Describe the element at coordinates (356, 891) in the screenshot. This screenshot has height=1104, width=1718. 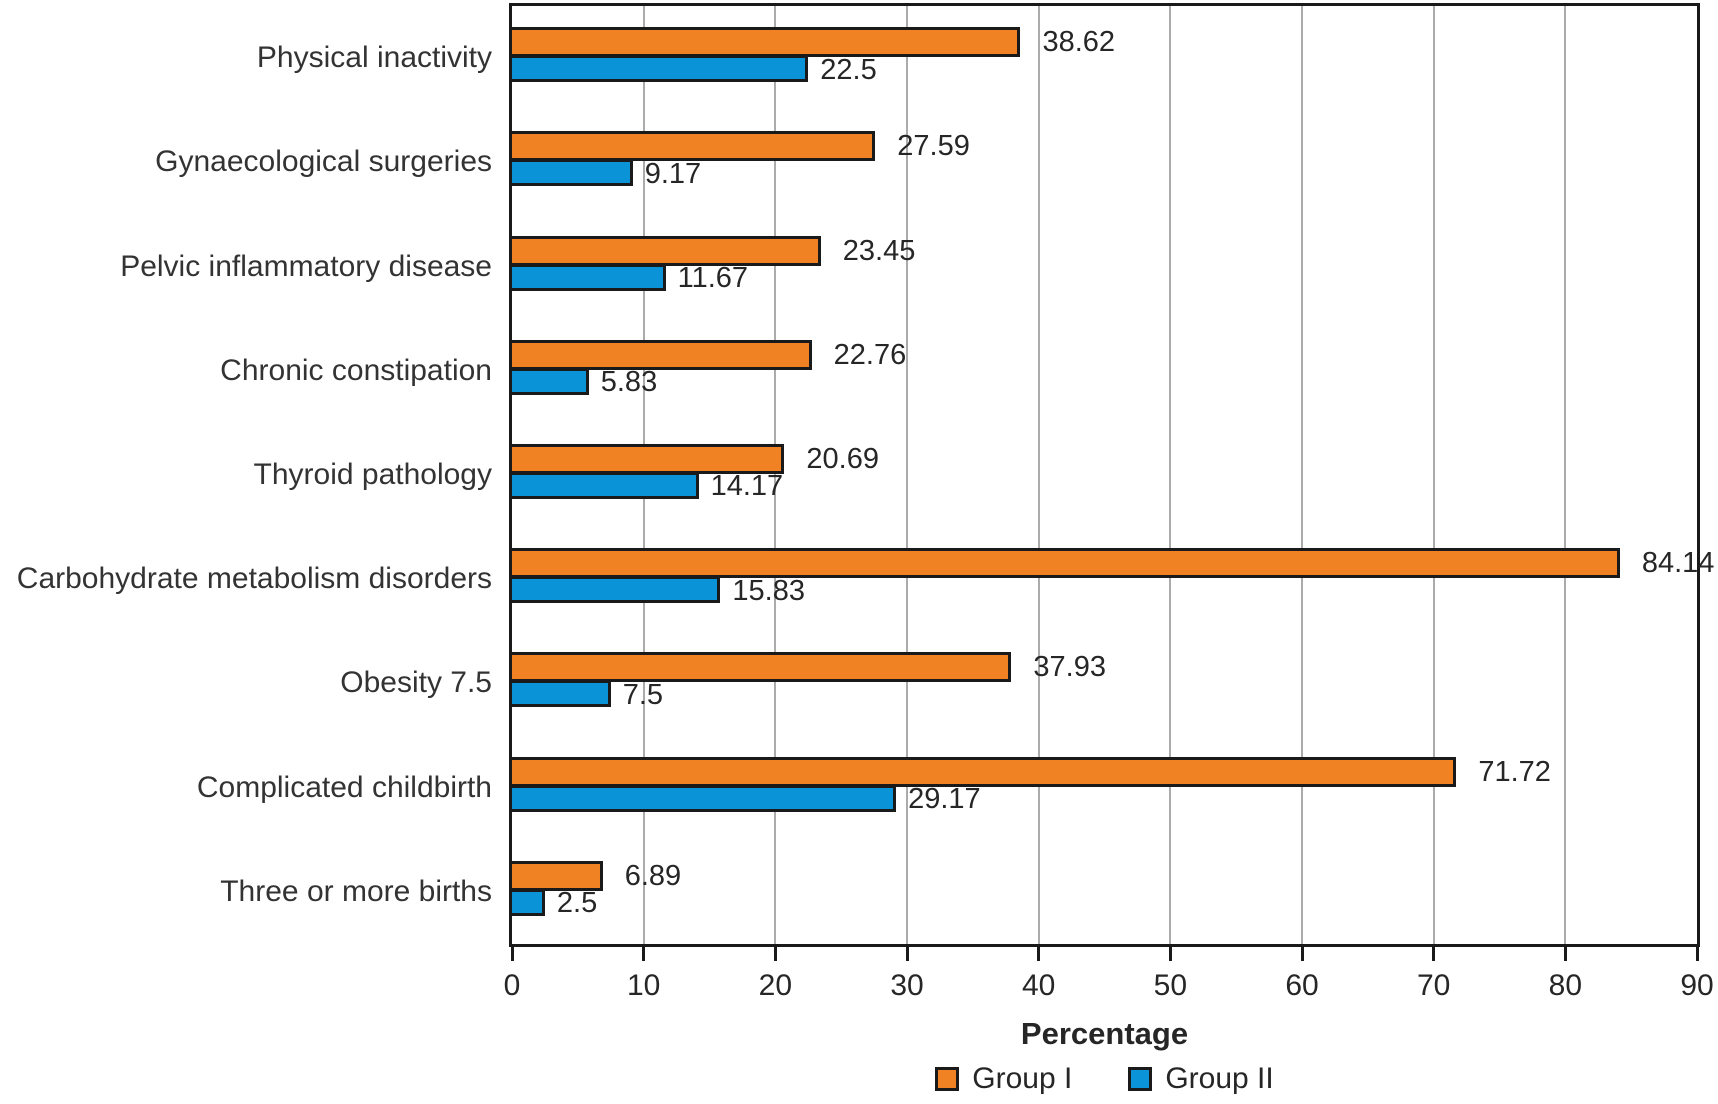
I see `category-label: Three or more births` at that location.